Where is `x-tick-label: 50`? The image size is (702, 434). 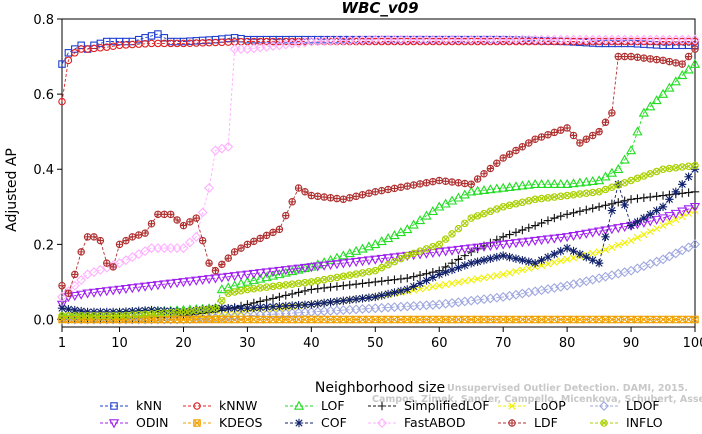 x-tick-label: 50 is located at coordinates (375, 343).